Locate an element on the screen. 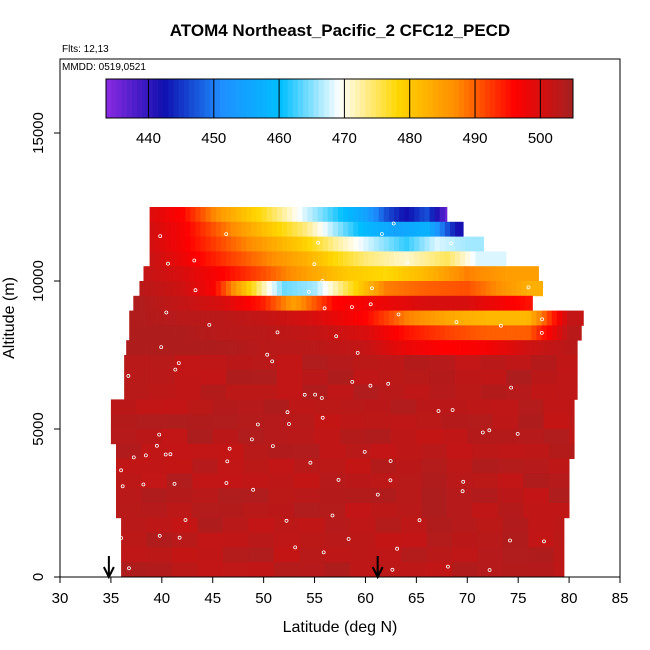 The height and width of the screenshot is (650, 650). x-axis-label: Latitude (deg N) is located at coordinates (340, 627).